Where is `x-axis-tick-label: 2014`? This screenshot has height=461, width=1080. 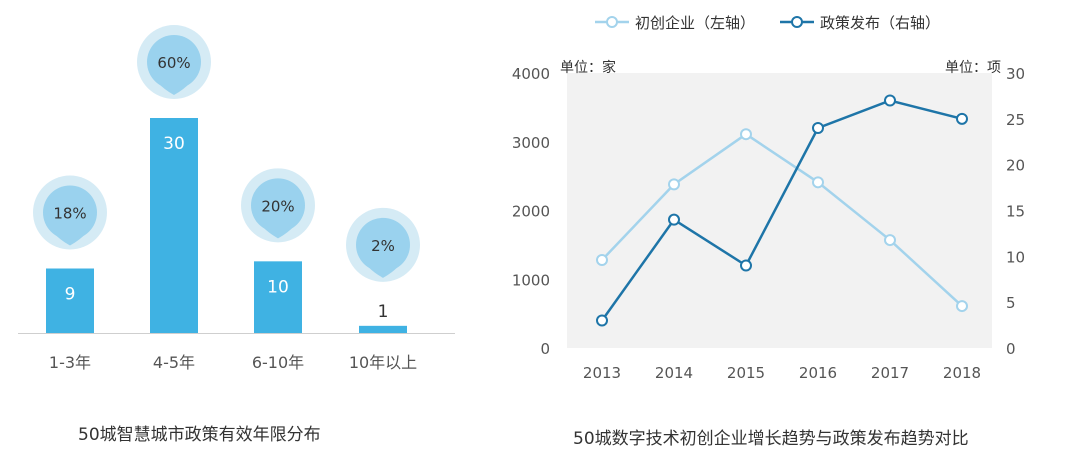 x-axis-tick-label: 2014 is located at coordinates (674, 373).